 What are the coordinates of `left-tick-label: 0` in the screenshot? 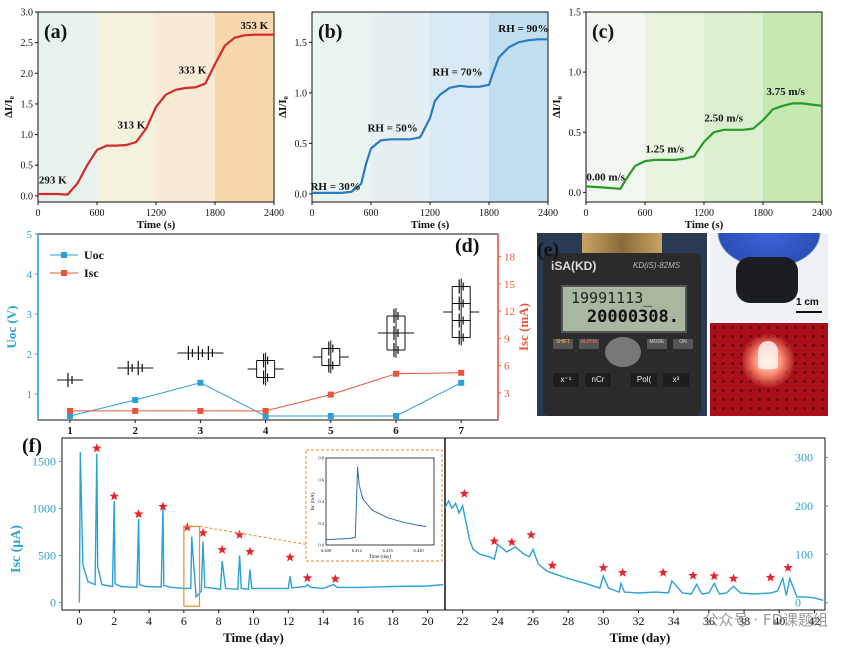 It's located at (53, 602).